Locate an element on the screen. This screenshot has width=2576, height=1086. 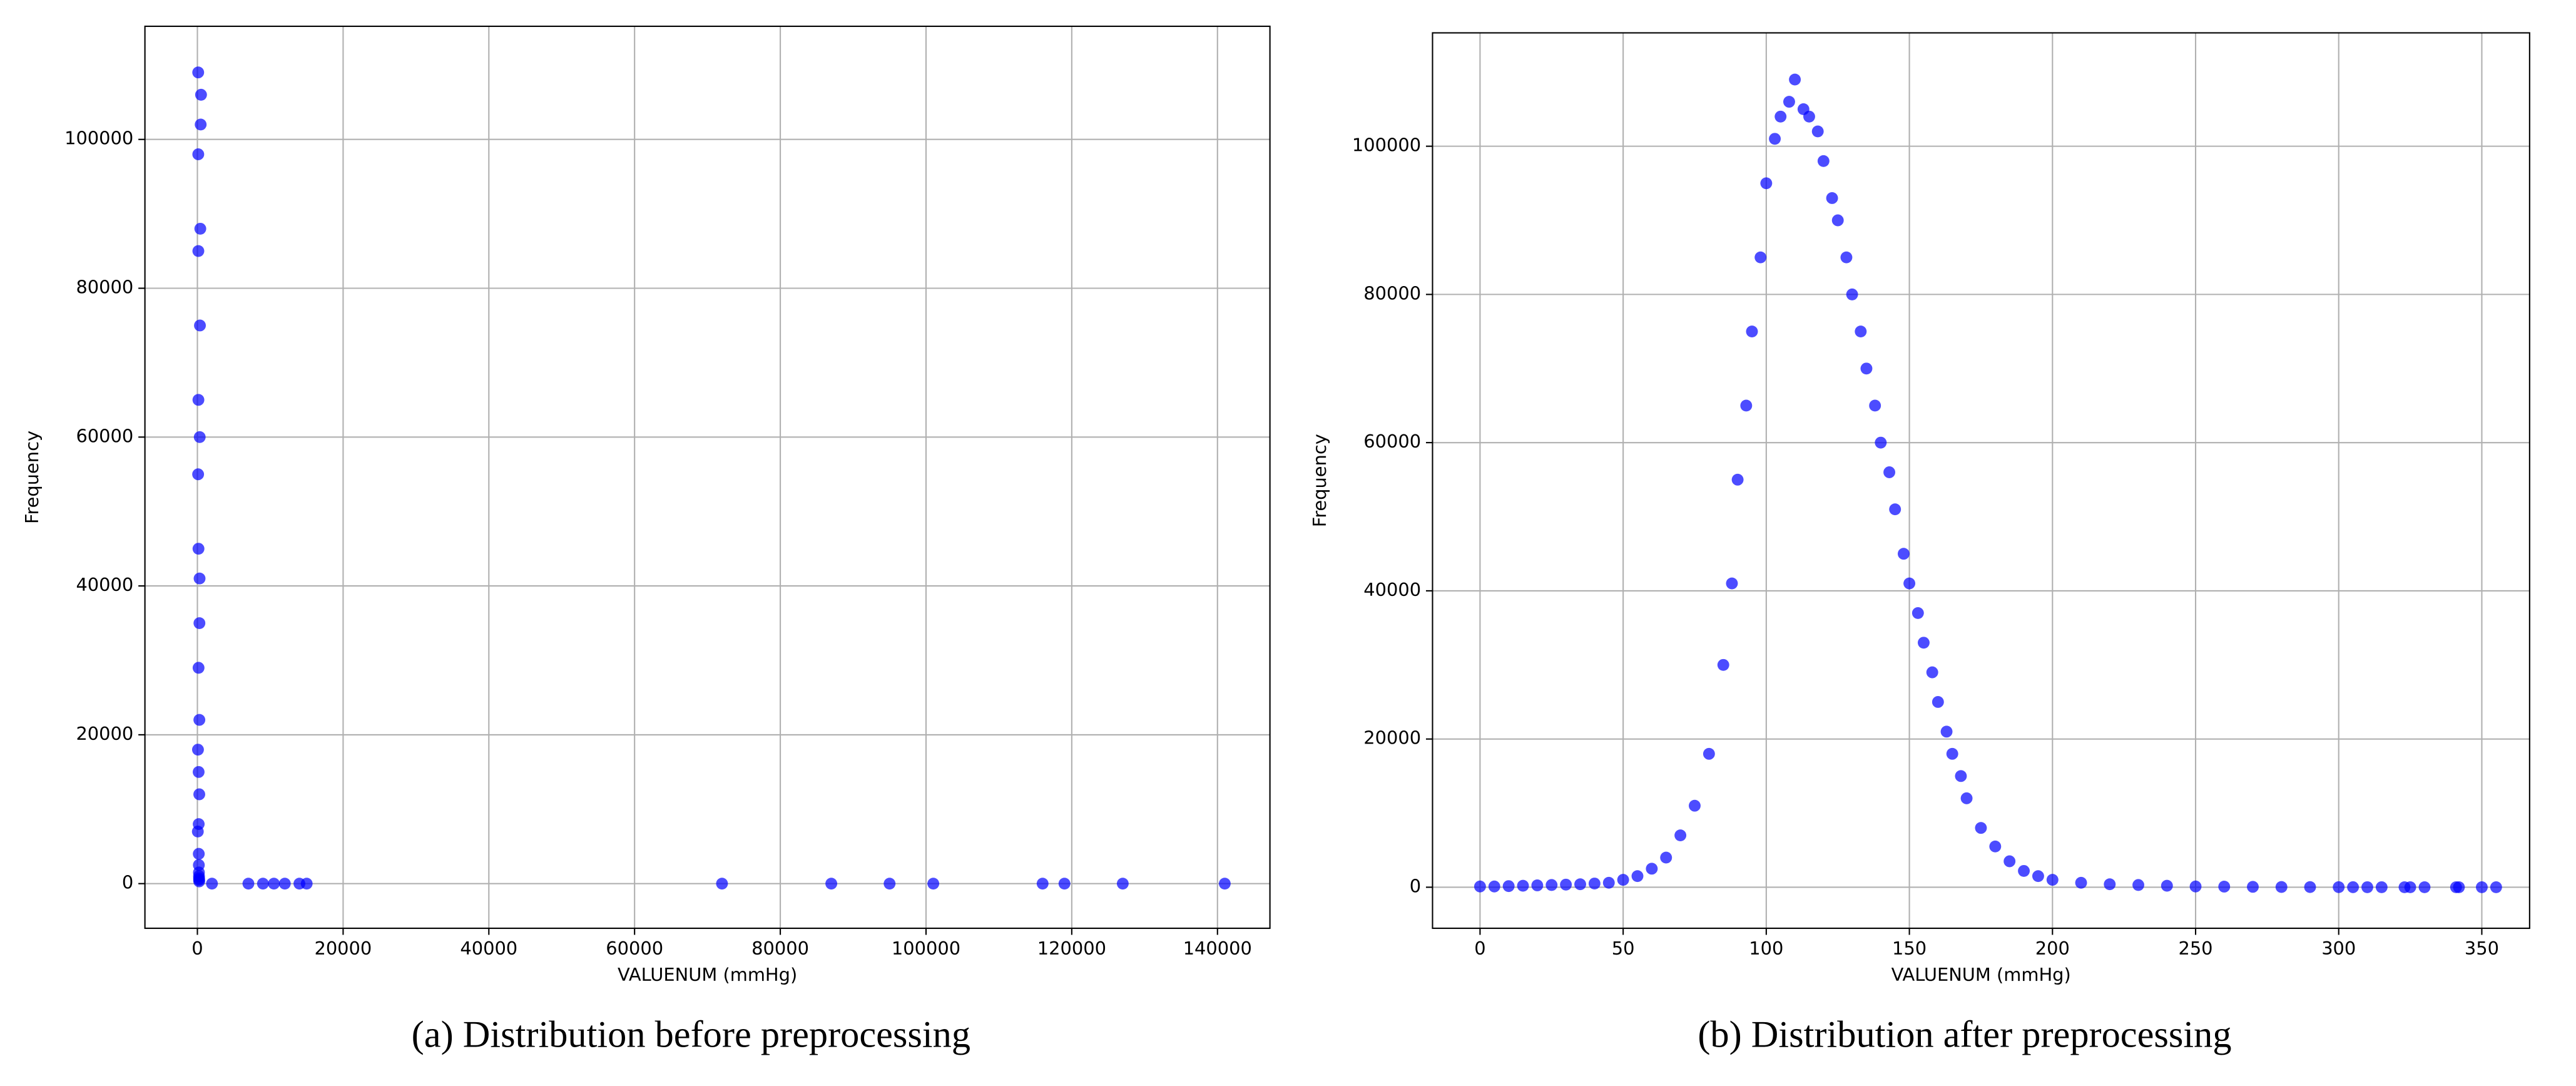
x-tick-label: 350 is located at coordinates (2482, 948).